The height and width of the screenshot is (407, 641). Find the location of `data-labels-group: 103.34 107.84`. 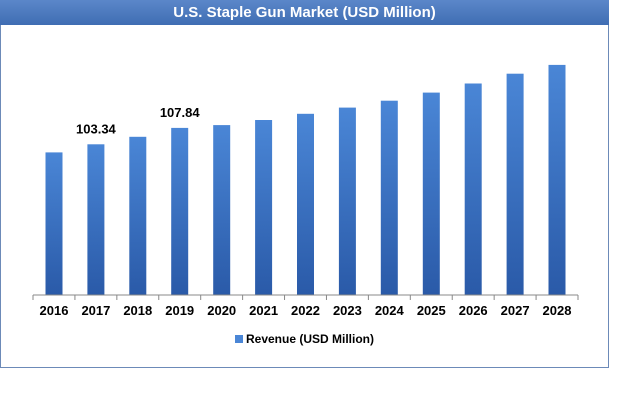

data-labels-group: 103.34 107.84 is located at coordinates (138, 120).